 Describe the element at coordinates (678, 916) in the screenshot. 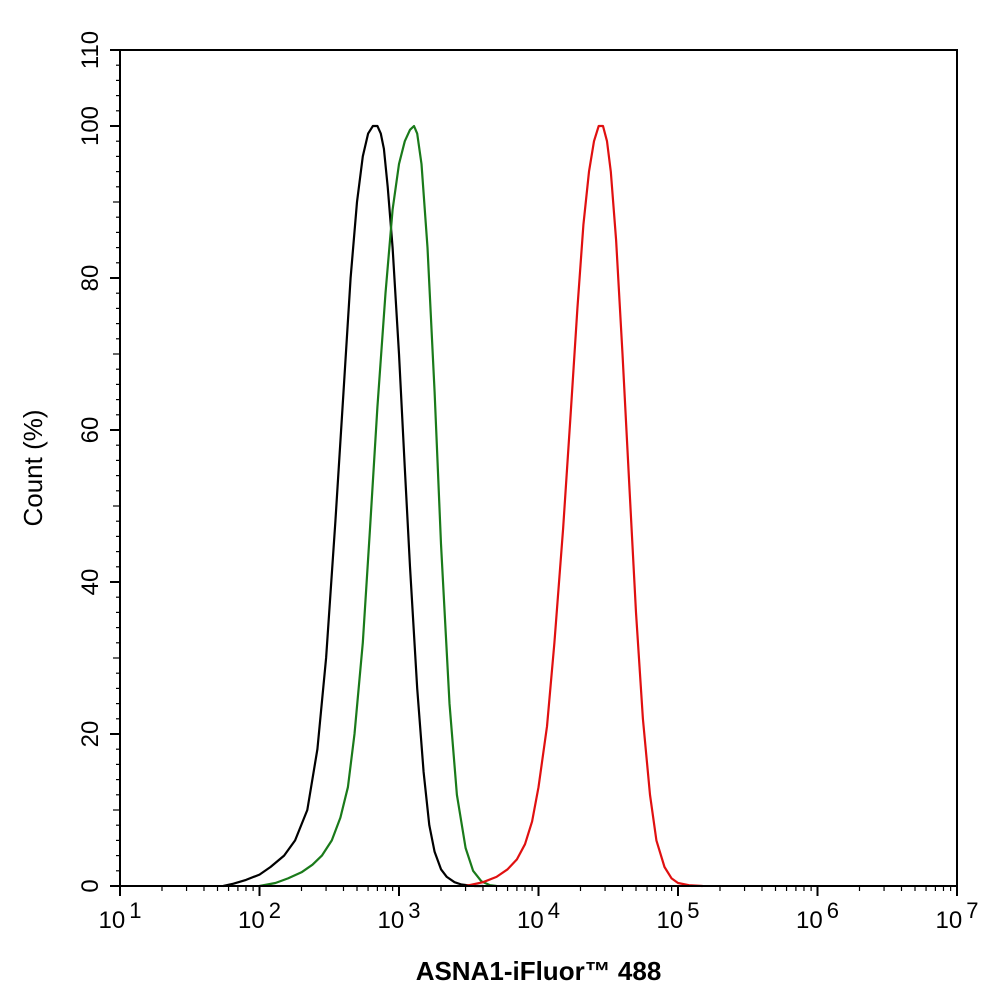

I see `x-tick-label: 10 5` at that location.